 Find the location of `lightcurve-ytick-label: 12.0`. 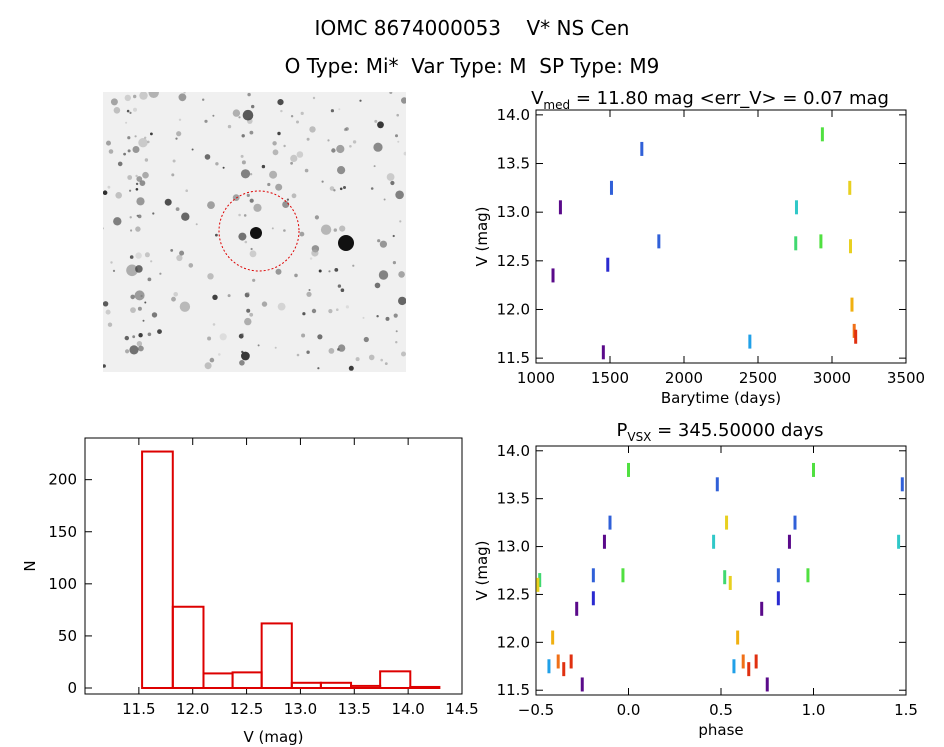

lightcurve-ytick-label: 12.0 is located at coordinates (513, 309).